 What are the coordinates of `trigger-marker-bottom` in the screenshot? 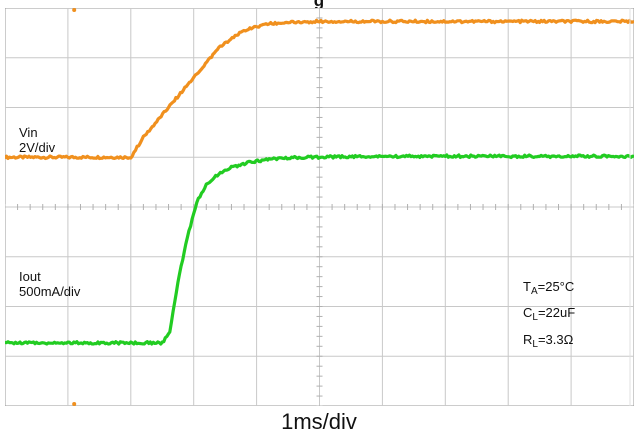 It's located at (74, 404).